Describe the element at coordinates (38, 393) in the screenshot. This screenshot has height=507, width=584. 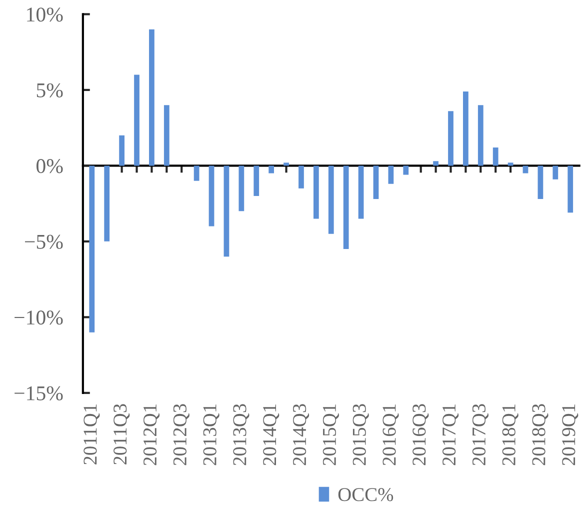
I see `y-tick-label: −15%` at that location.